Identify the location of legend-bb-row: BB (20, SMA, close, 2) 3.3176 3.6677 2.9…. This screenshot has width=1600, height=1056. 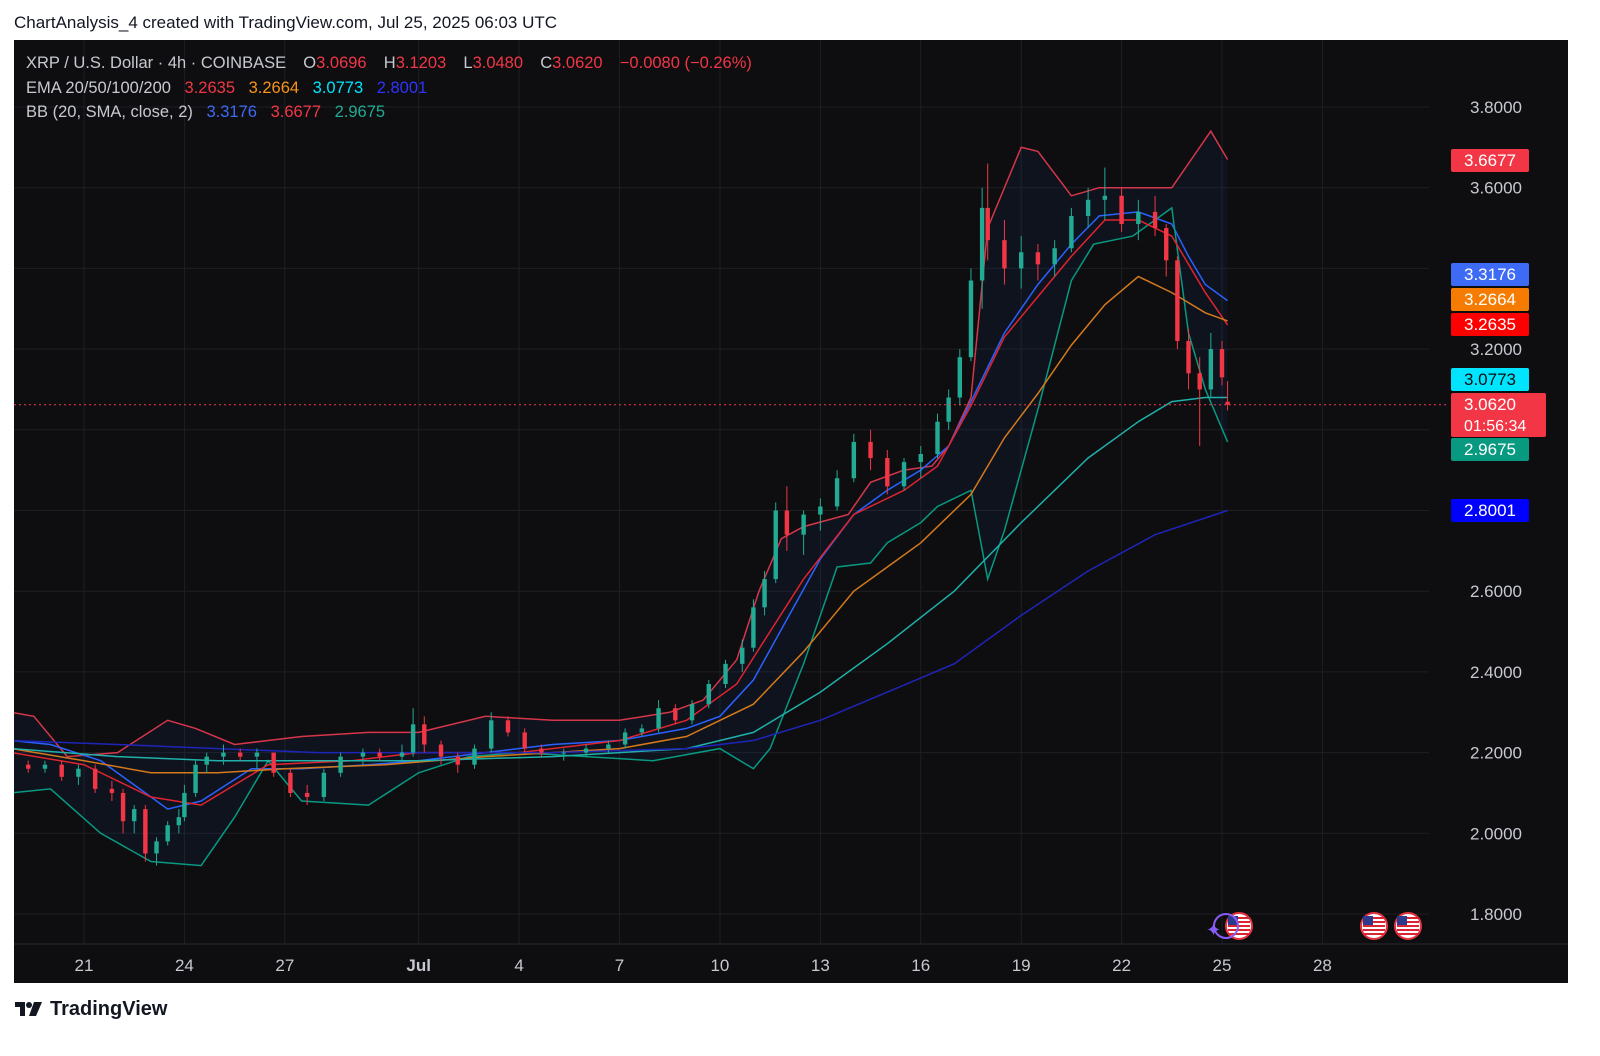
(389, 112).